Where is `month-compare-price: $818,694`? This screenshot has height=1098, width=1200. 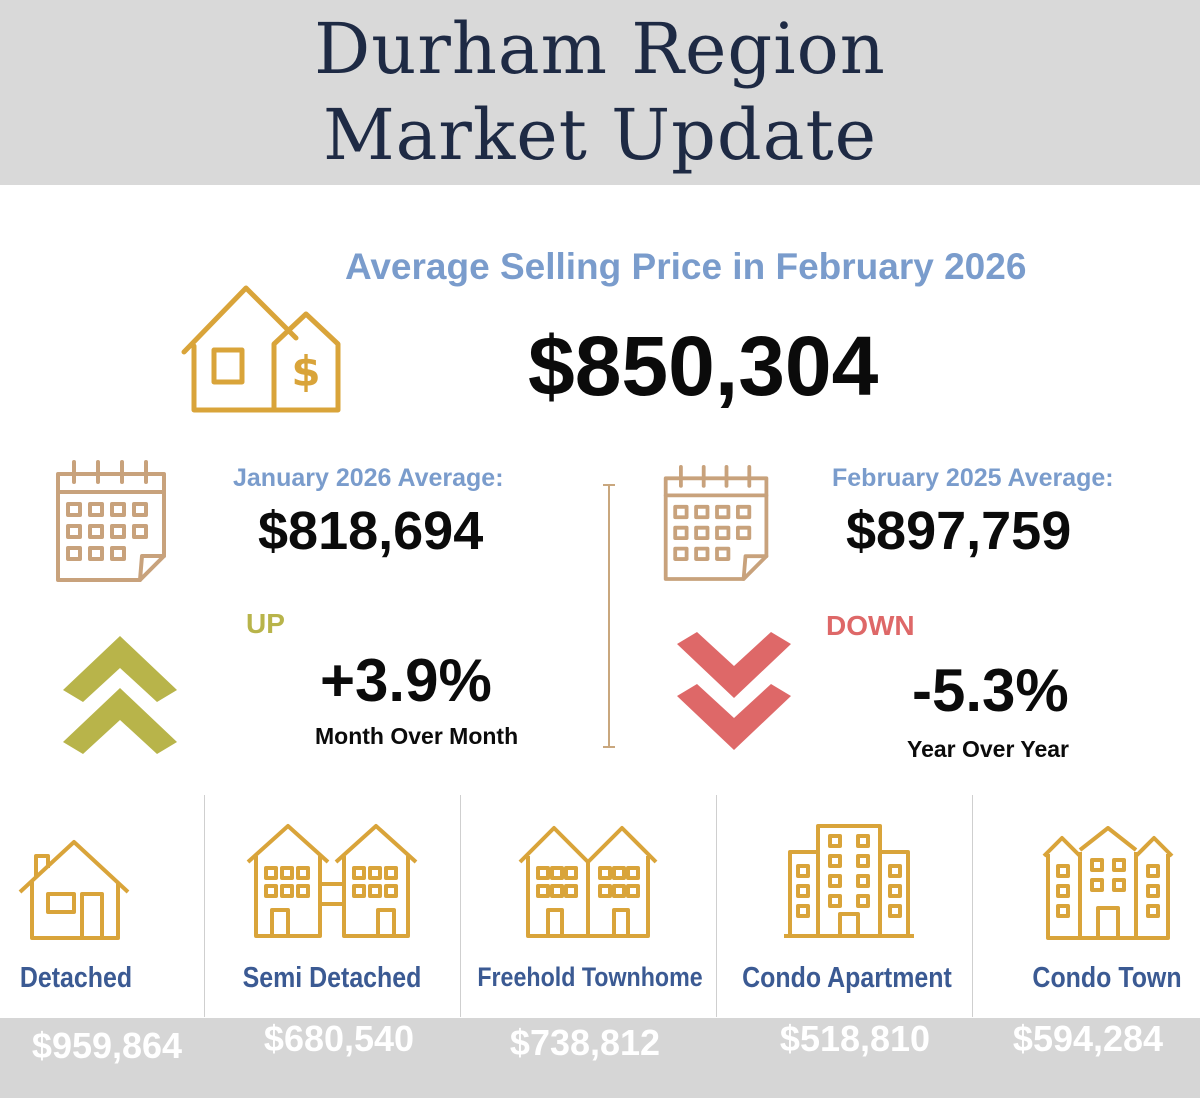 month-compare-price: $818,694 is located at coordinates (371, 531).